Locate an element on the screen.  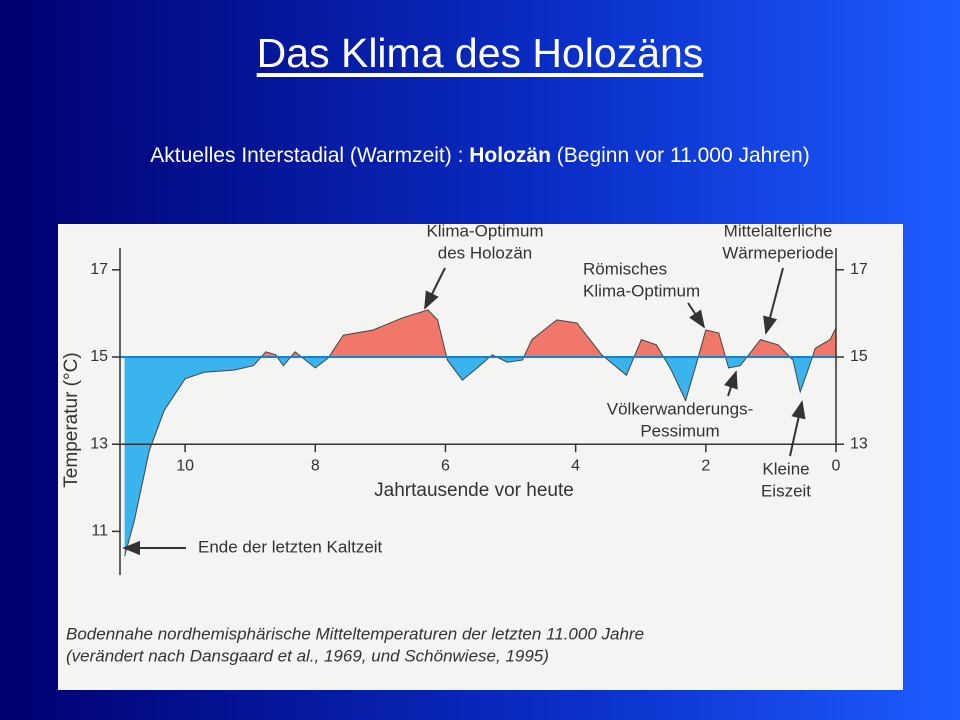
warm-area is located at coordinates (480, 333).